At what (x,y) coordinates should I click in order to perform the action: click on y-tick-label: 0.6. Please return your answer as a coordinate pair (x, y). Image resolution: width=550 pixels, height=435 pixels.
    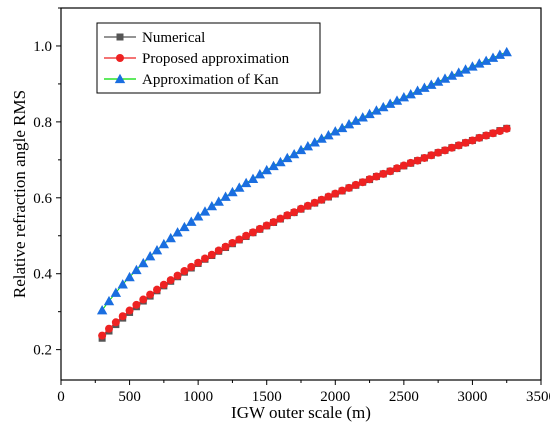
    Looking at the image, I should click on (42, 199).